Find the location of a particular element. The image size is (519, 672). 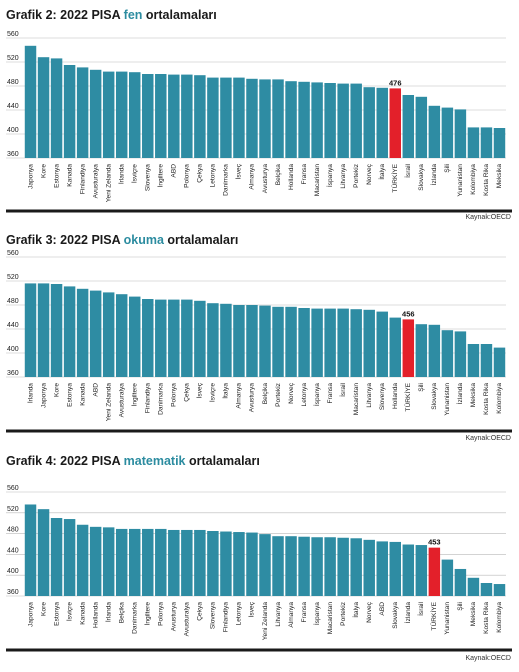

x-tick-label: İrlanda is located at coordinates (107, 612).